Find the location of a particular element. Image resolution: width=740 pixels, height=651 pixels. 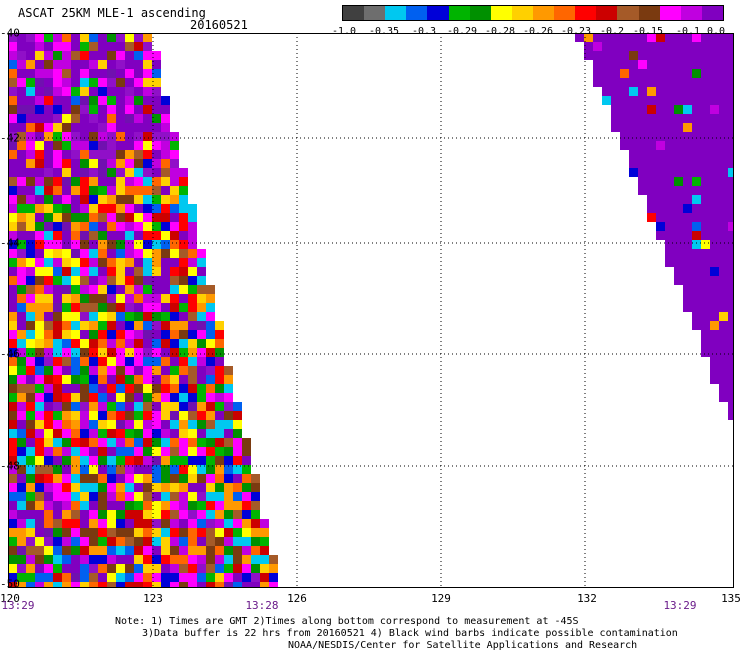

colorbar-tick: -0.3 is located at coordinates (424, 31).